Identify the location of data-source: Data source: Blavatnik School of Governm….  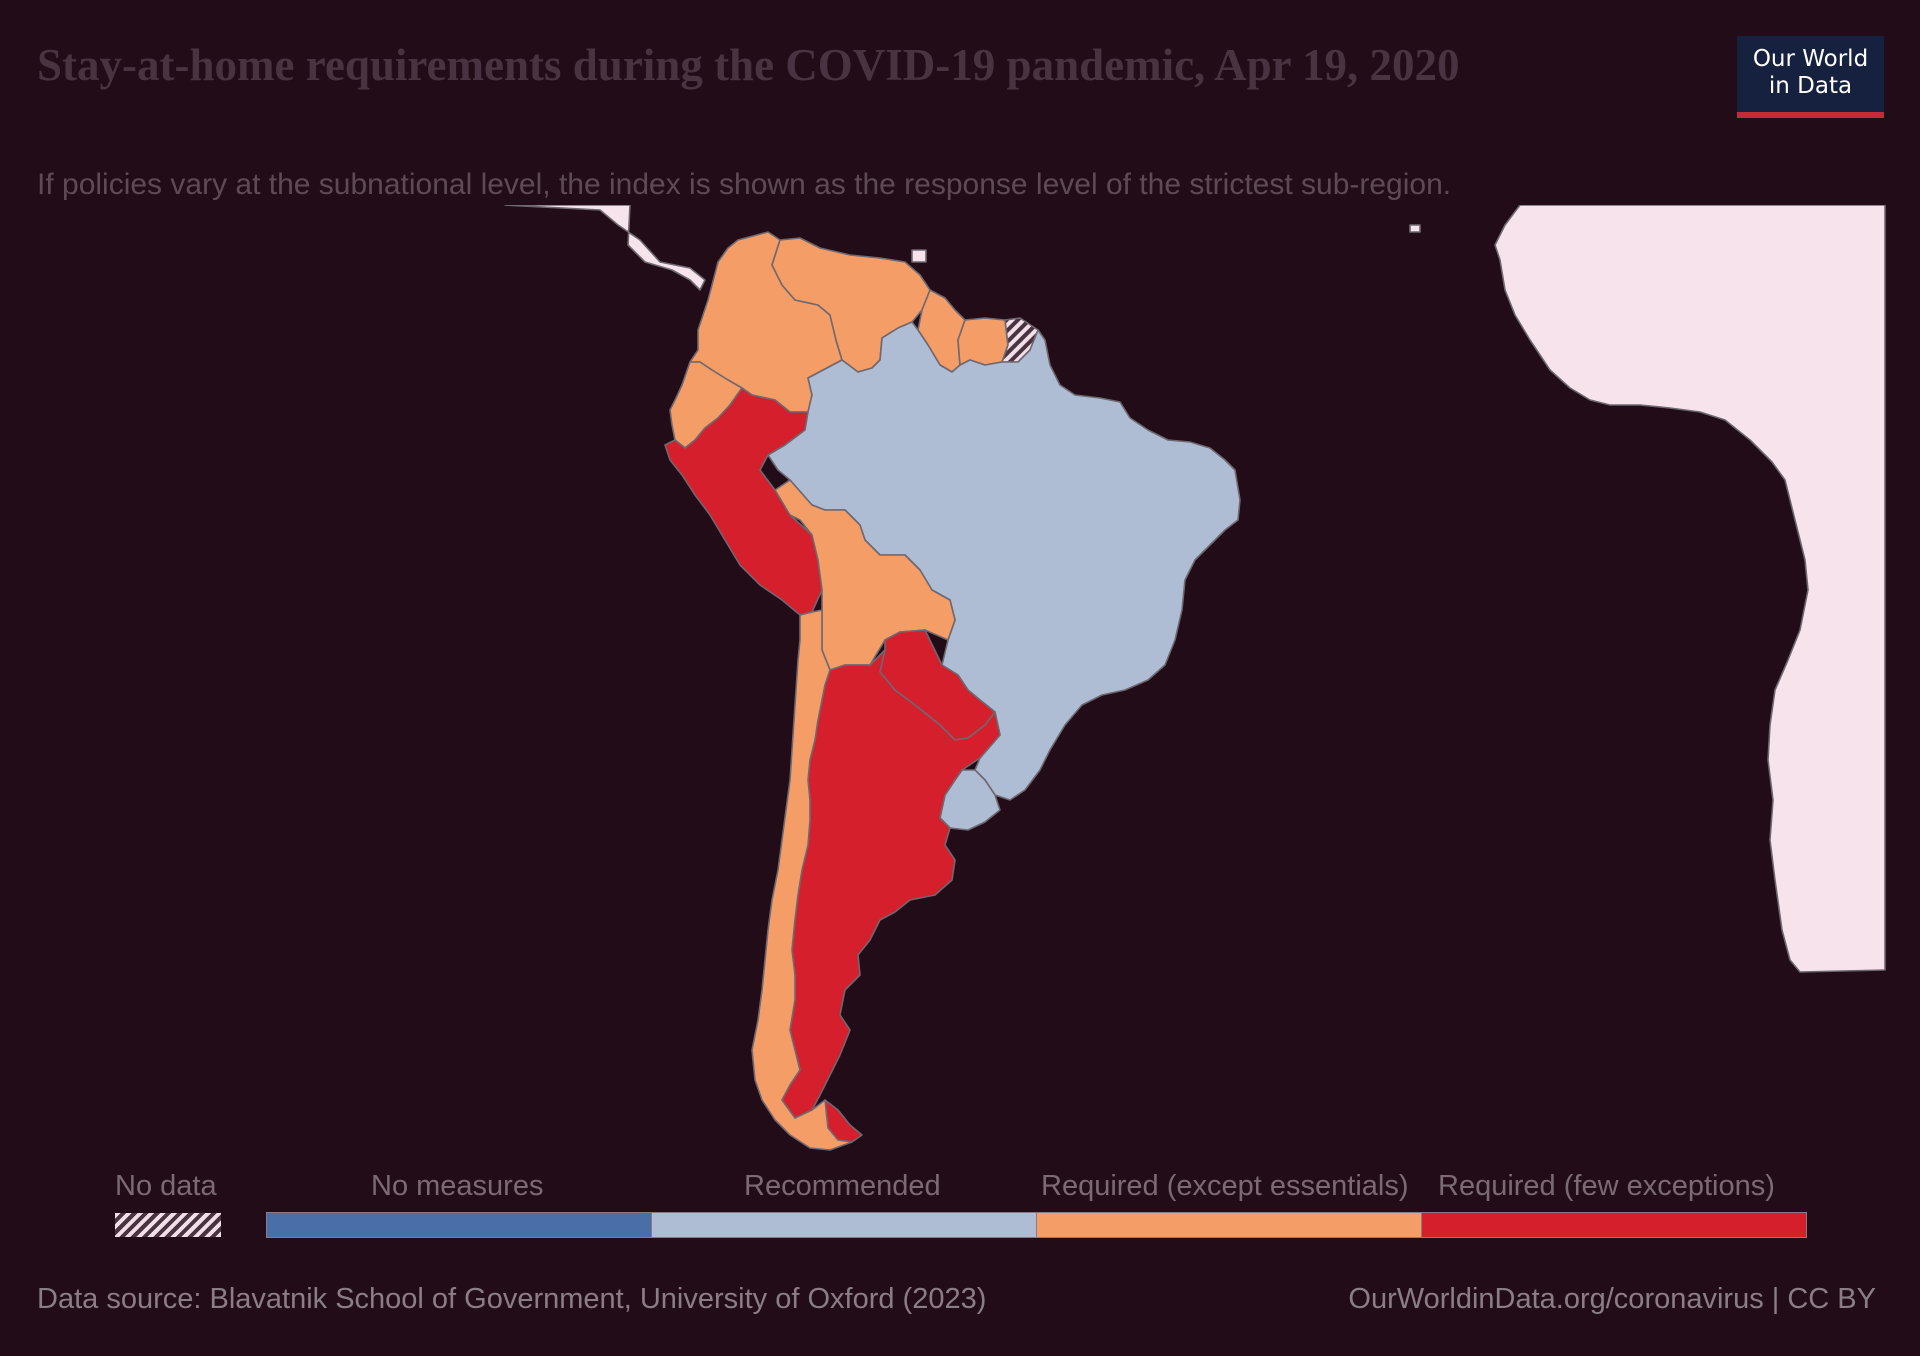
(512, 1299).